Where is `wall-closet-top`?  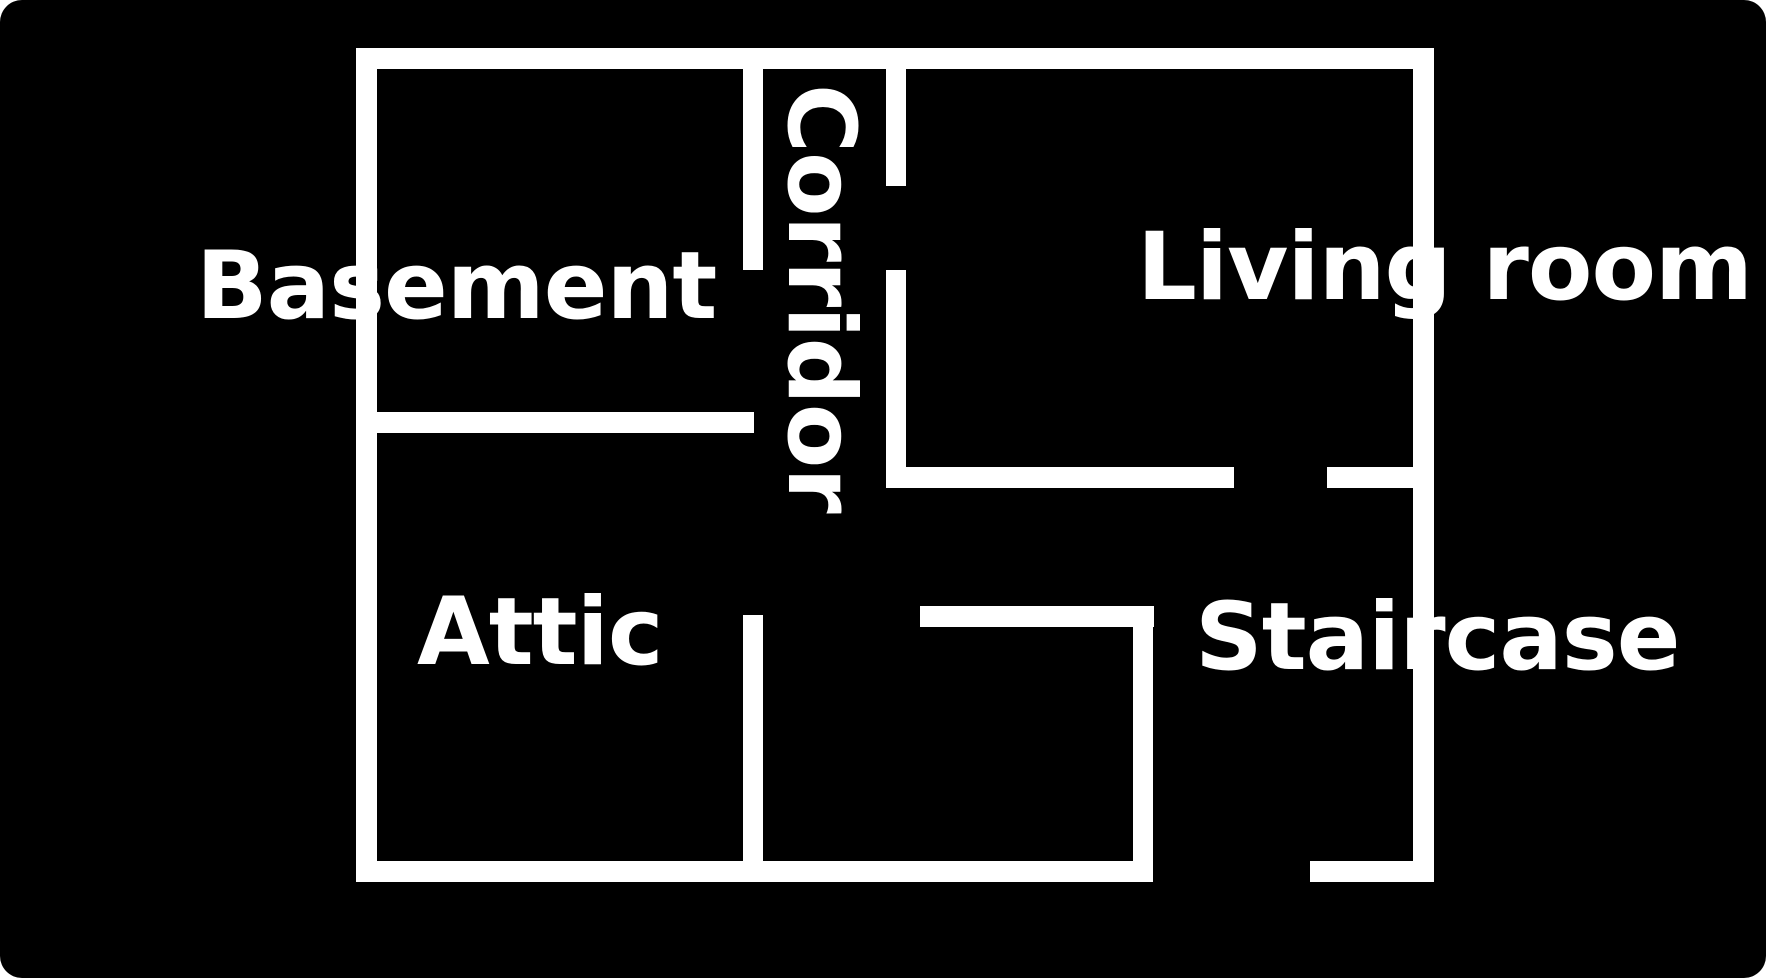 wall-closet-top is located at coordinates (1037, 616).